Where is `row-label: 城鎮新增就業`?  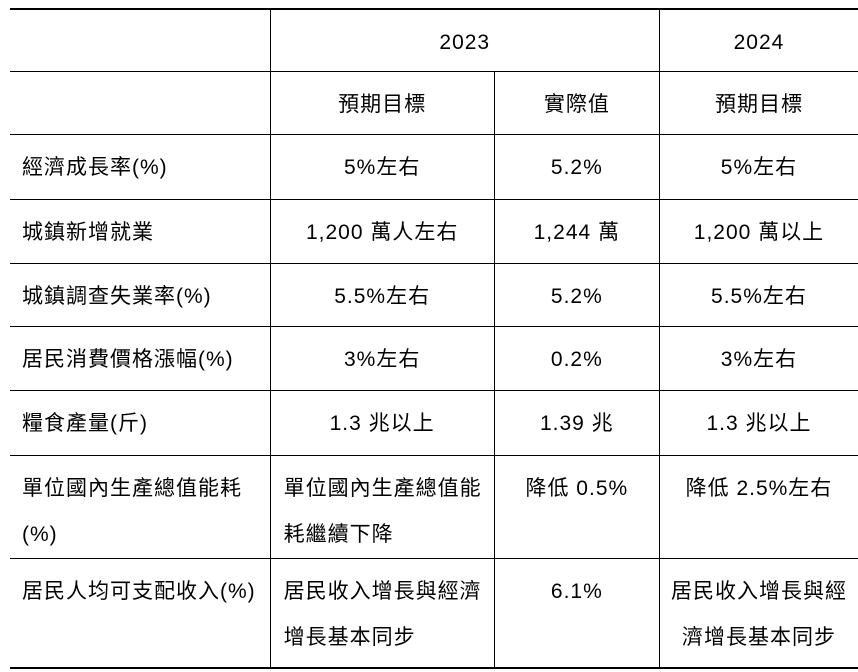
row-label: 城鎮新增就業 is located at coordinates (140, 231).